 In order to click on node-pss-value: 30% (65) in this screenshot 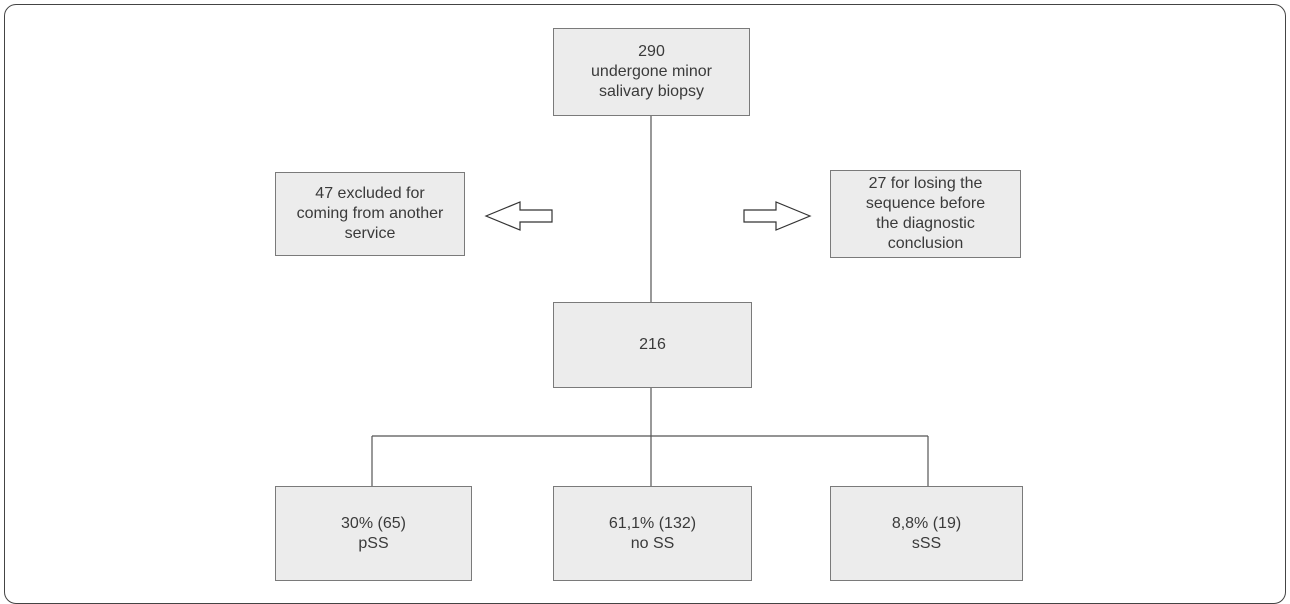, I will do `click(373, 523)`.